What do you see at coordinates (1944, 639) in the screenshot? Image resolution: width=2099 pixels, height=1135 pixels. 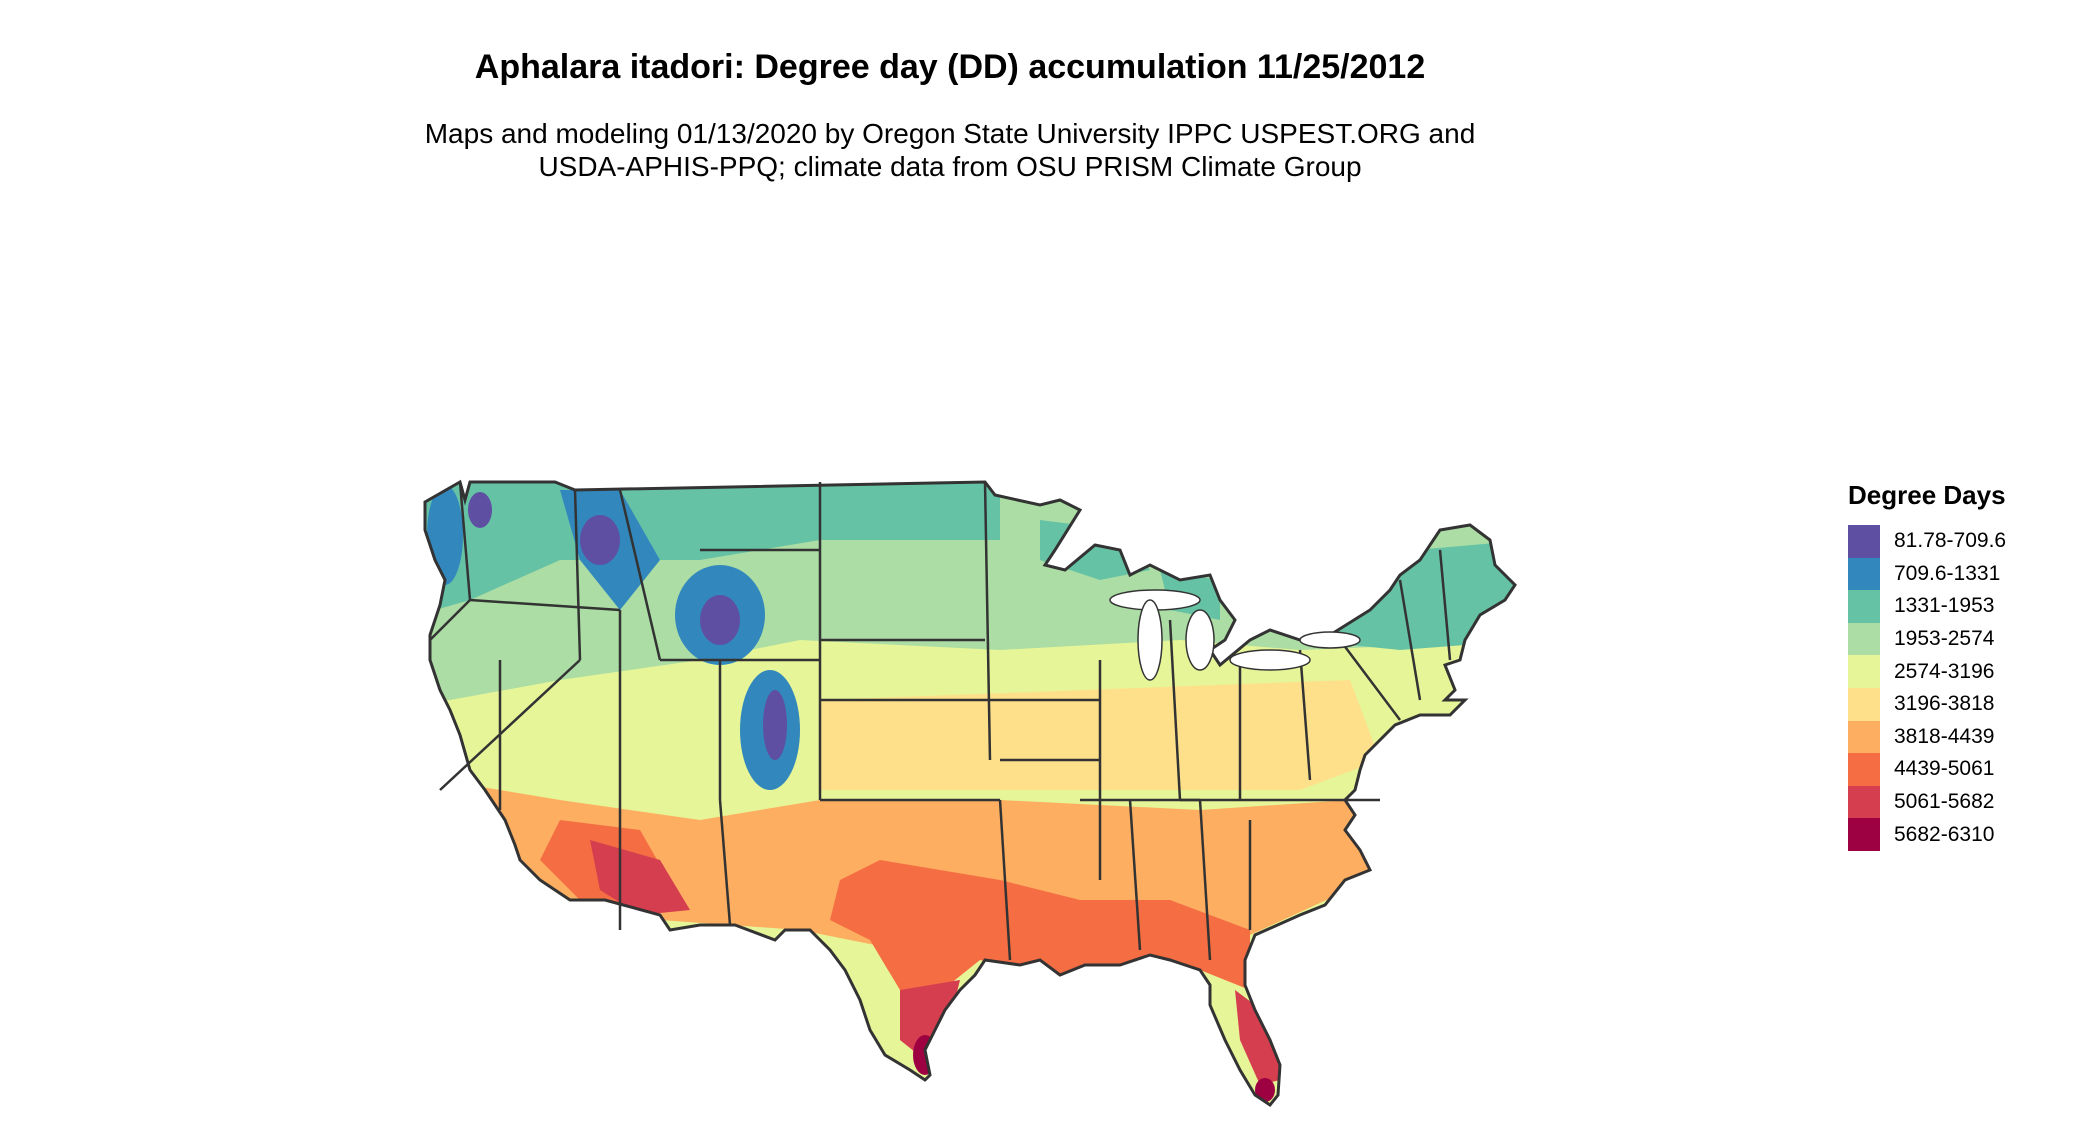 I see `legend-label: 1953-2574` at bounding box center [1944, 639].